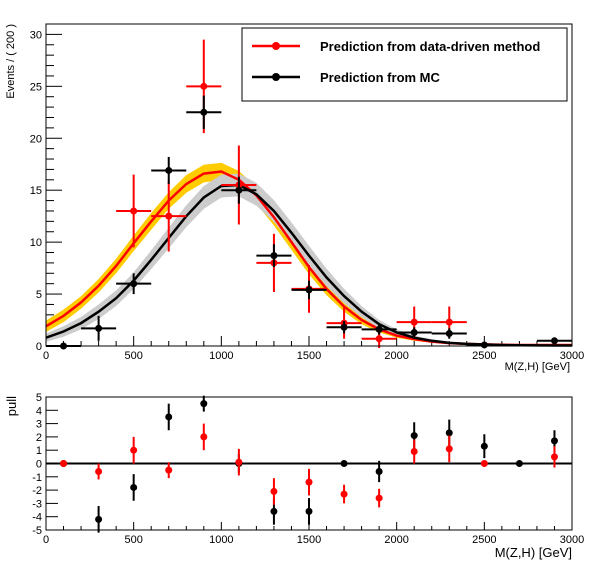  Describe the element at coordinates (39, 411) in the screenshot. I see `y-tick-label: 4` at that location.